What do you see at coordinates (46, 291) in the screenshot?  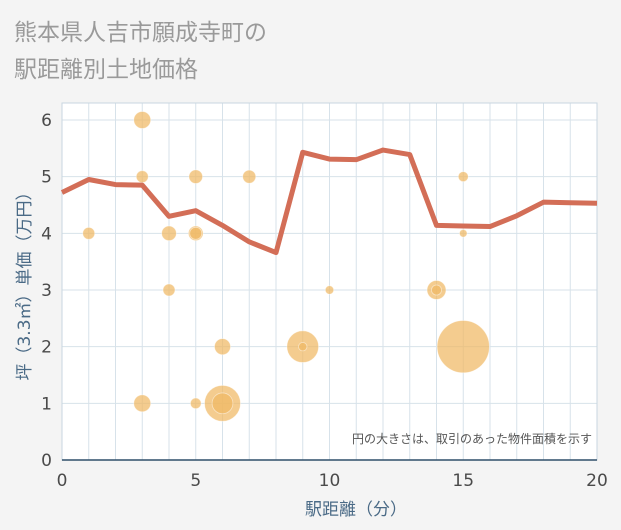 I see `y-tick-label: 3` at bounding box center [46, 291].